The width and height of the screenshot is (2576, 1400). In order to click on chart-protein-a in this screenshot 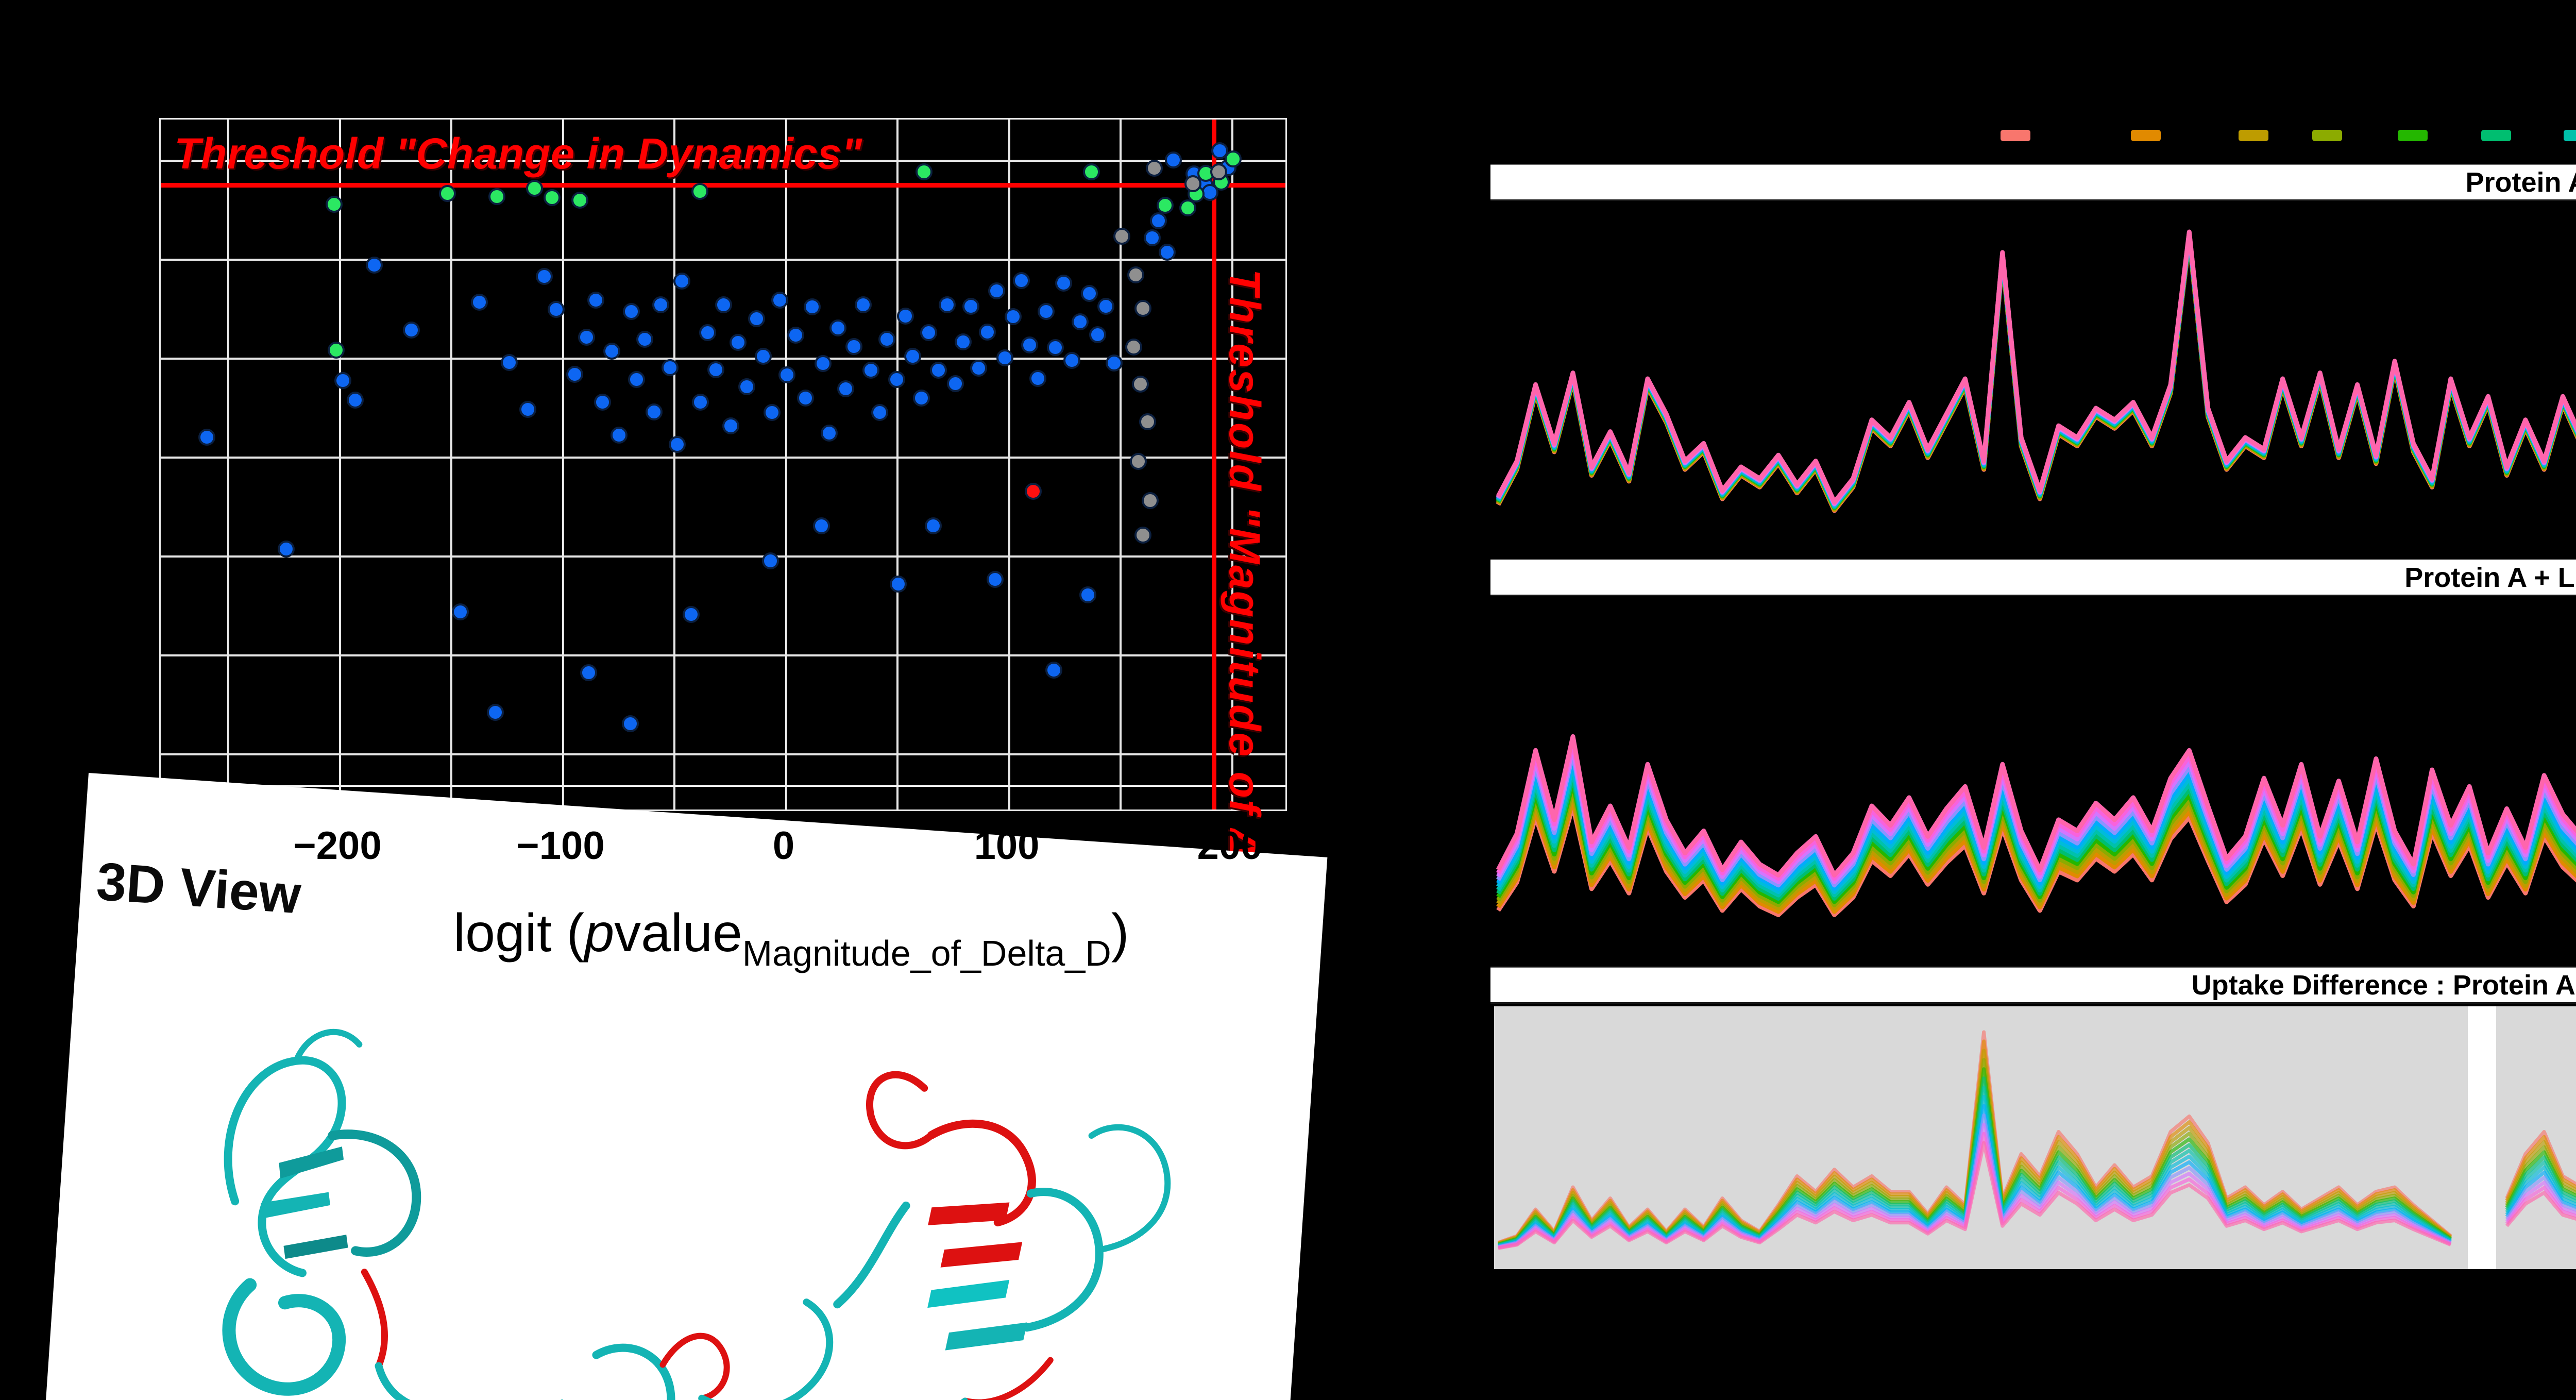, I will do `click(2035, 377)`.